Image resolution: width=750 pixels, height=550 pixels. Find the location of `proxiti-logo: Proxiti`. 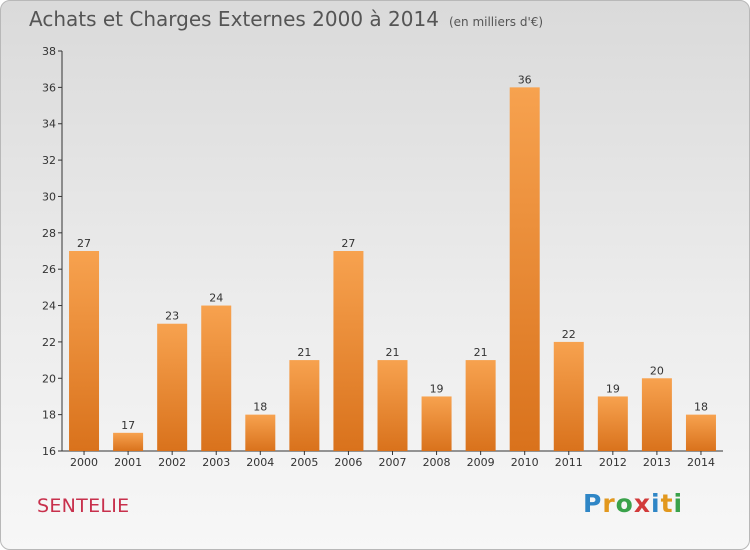

proxiti-logo: Proxiti is located at coordinates (633, 503).